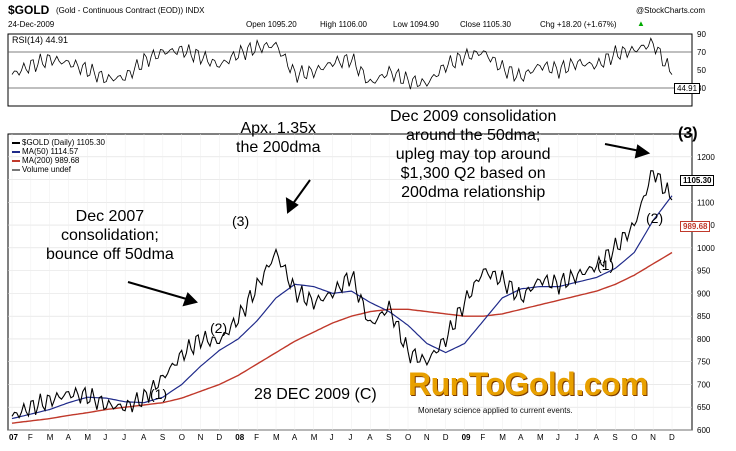 The width and height of the screenshot is (736, 451). Describe the element at coordinates (642, 151) in the screenshot. I see `arrow-dec2009-head` at that location.